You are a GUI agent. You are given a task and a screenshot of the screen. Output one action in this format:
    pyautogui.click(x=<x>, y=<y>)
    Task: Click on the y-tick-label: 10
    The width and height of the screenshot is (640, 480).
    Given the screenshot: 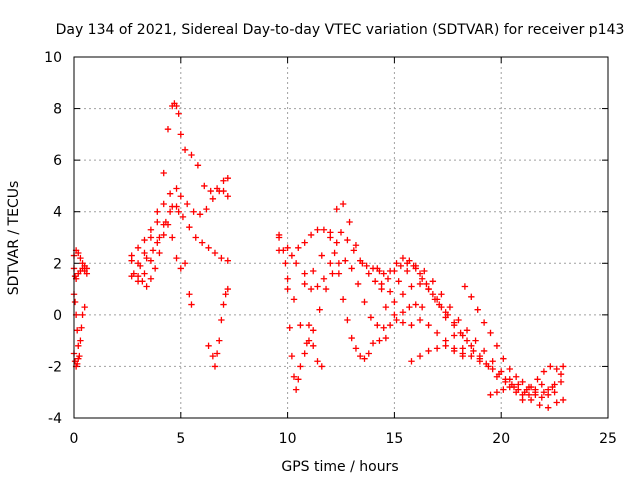 What is the action you would take?
    pyautogui.click(x=53, y=58)
    